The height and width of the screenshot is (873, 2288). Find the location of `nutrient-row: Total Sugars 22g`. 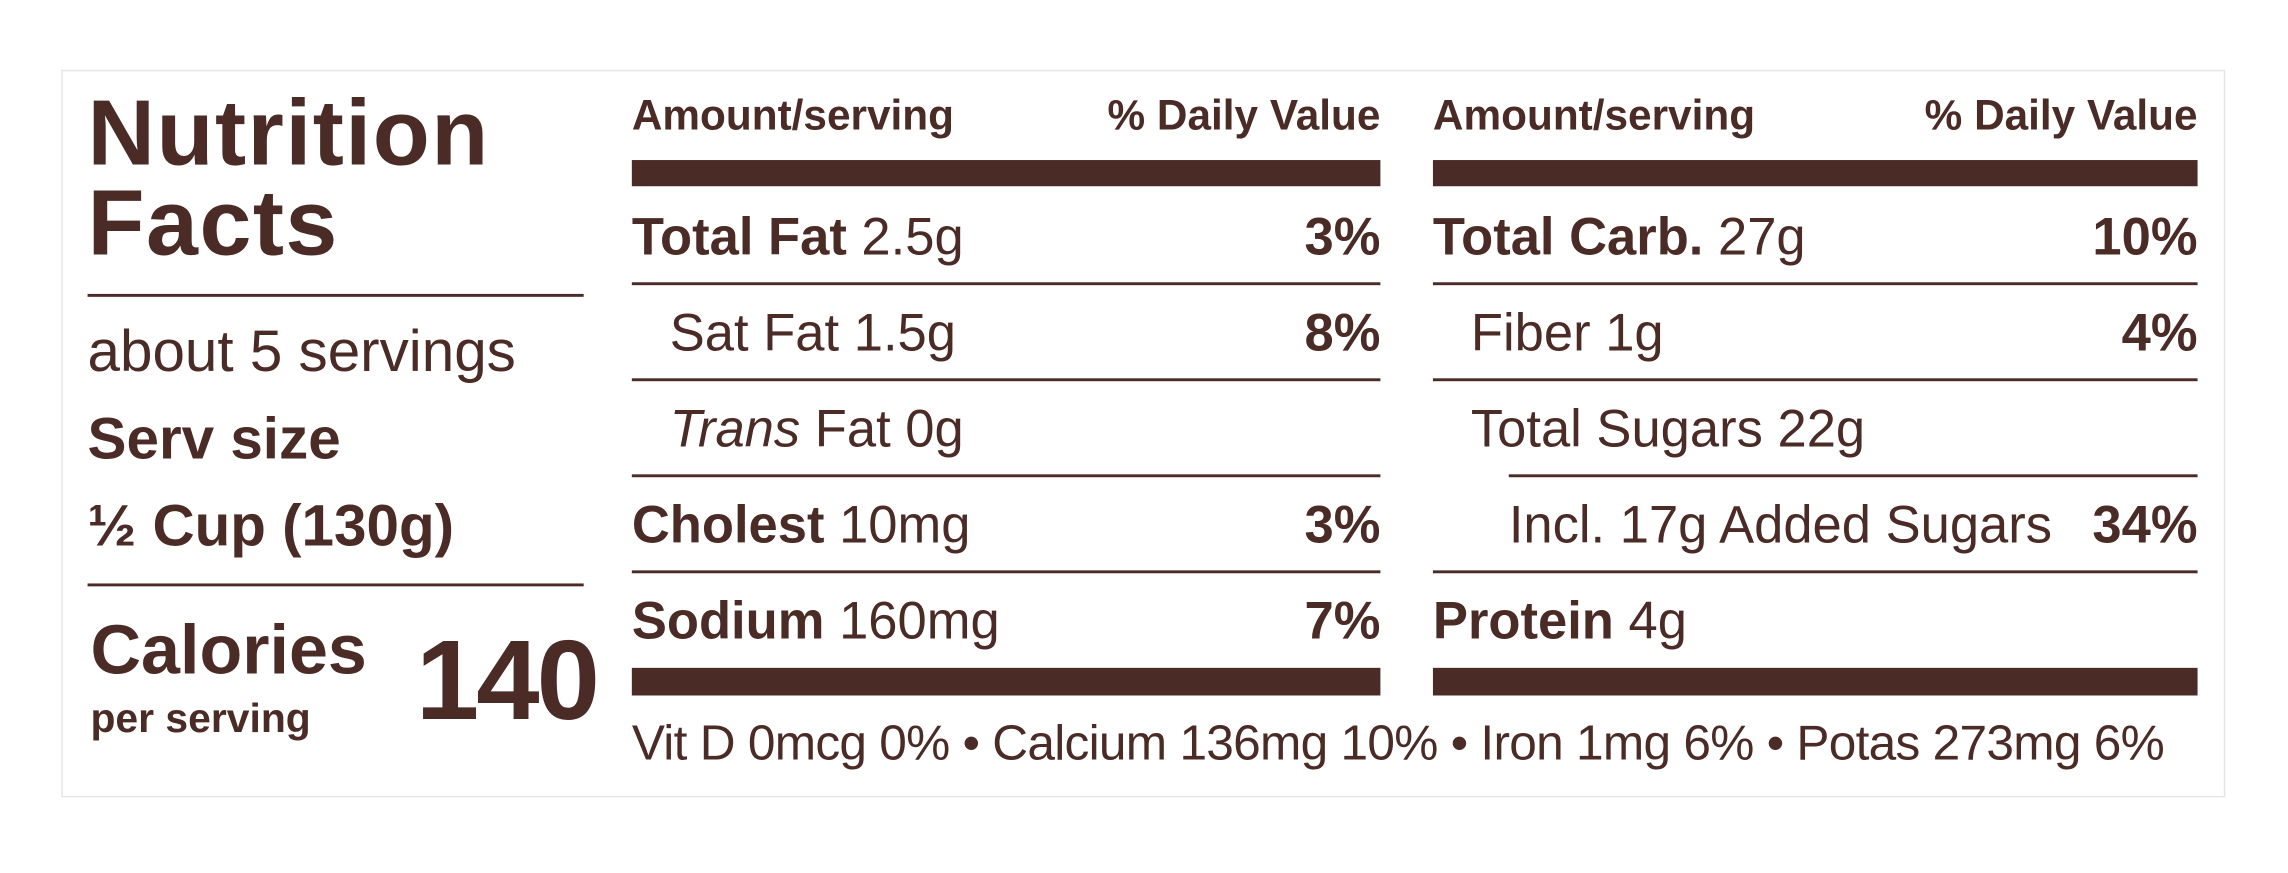

nutrient-row: Total Sugars 22g is located at coordinates (1834, 429).